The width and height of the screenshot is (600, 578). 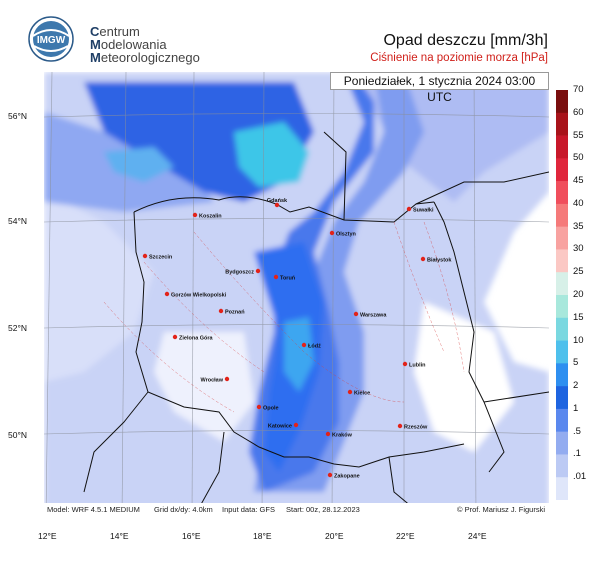 What do you see at coordinates (578, 158) in the screenshot?
I see `colorbar-label: 50` at bounding box center [578, 158].